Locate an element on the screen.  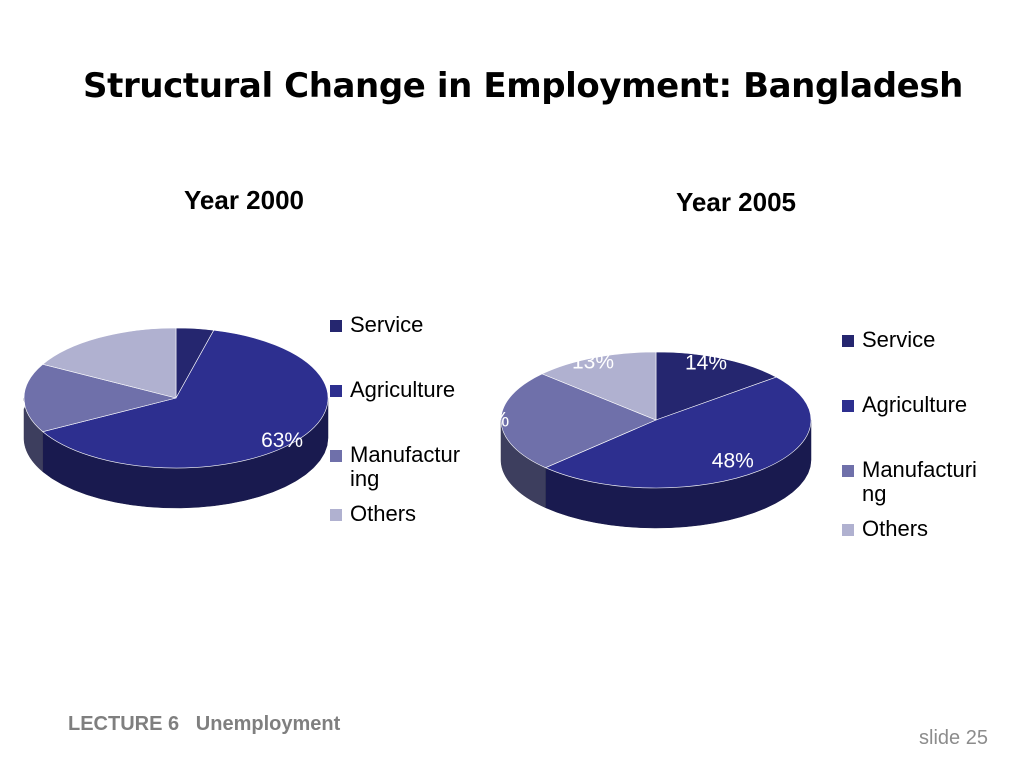
chart-title-2005: Year 2005 is located at coordinates (736, 202).